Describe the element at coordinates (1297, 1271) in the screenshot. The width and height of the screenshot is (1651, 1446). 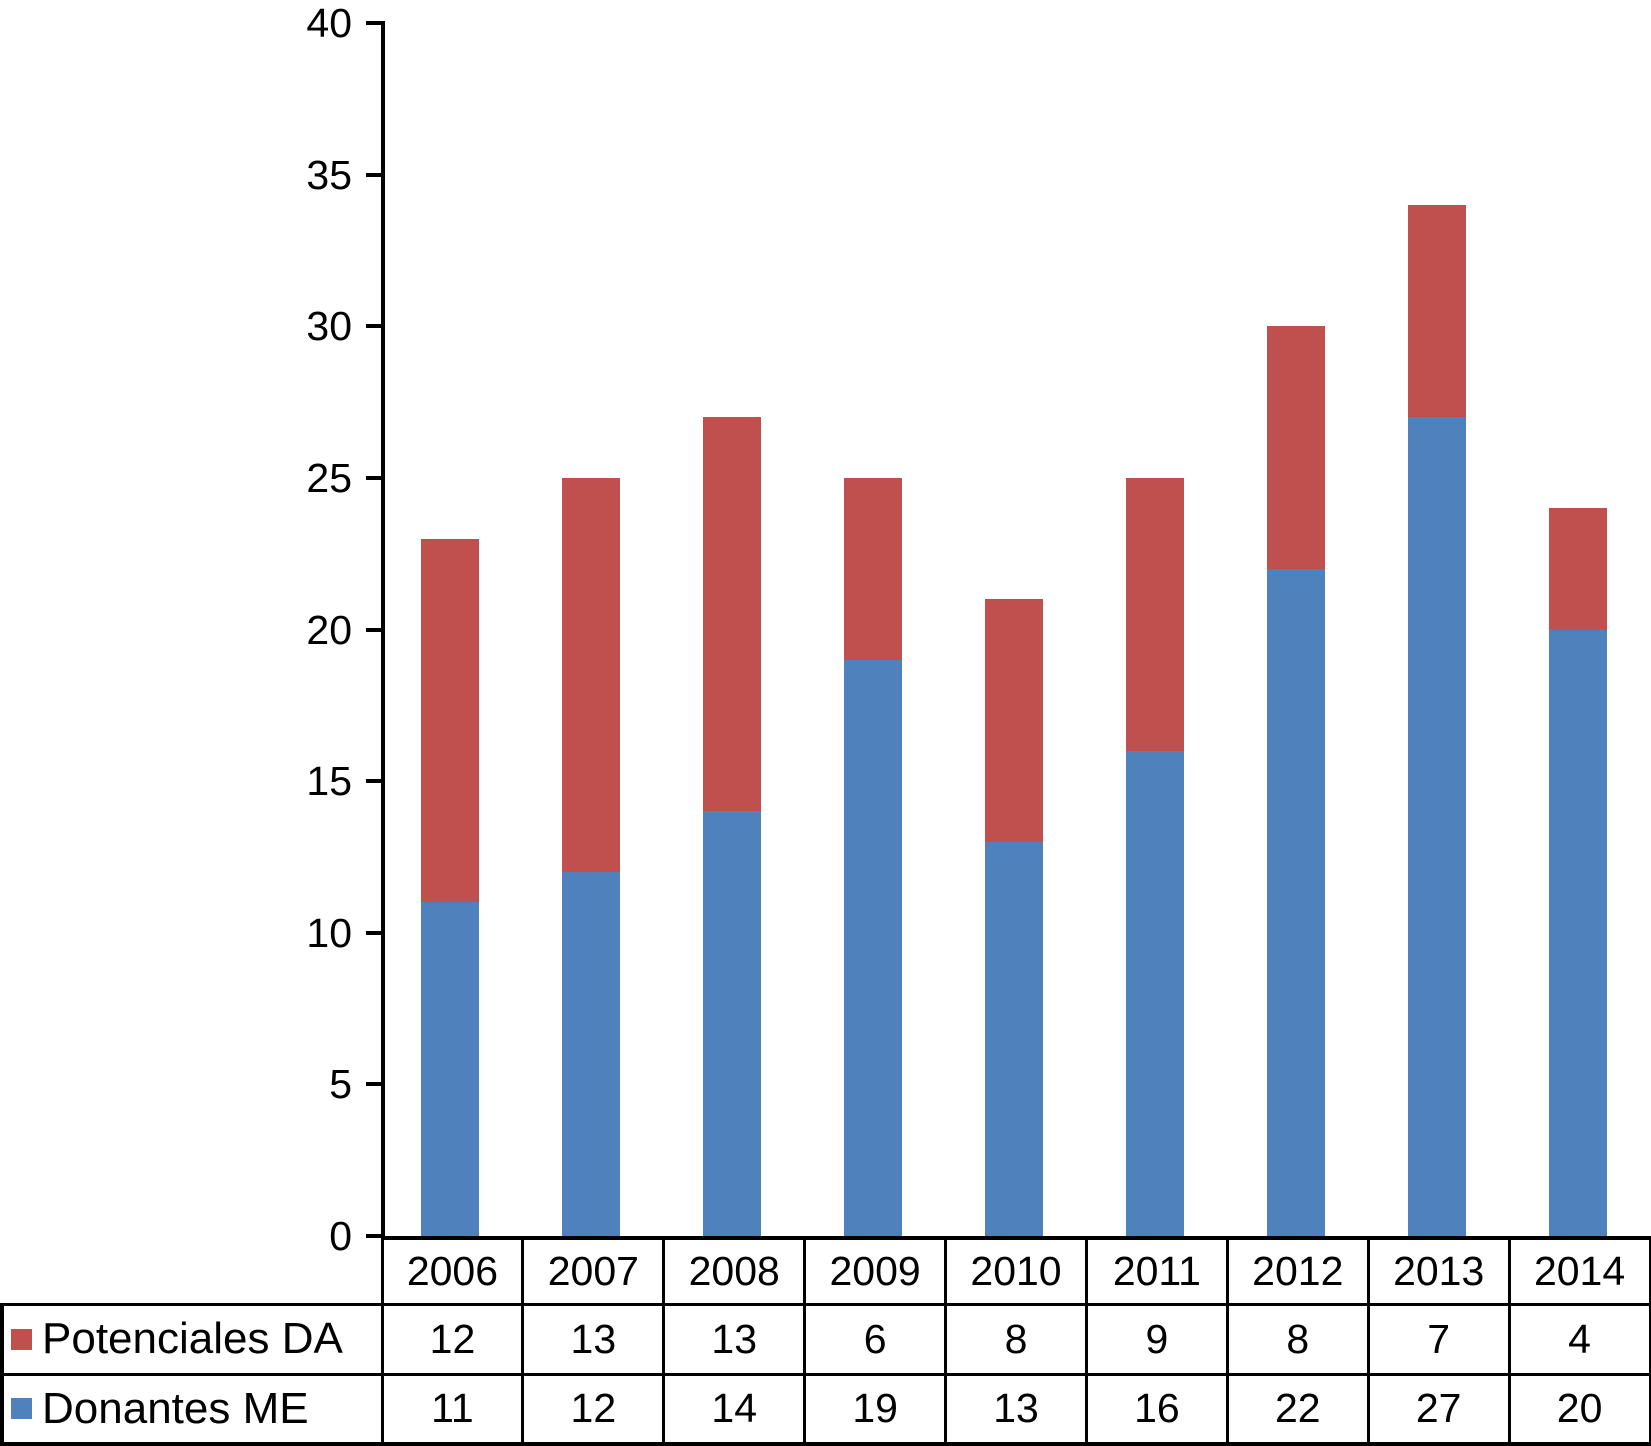
I see `year-header-cell: 2012` at that location.